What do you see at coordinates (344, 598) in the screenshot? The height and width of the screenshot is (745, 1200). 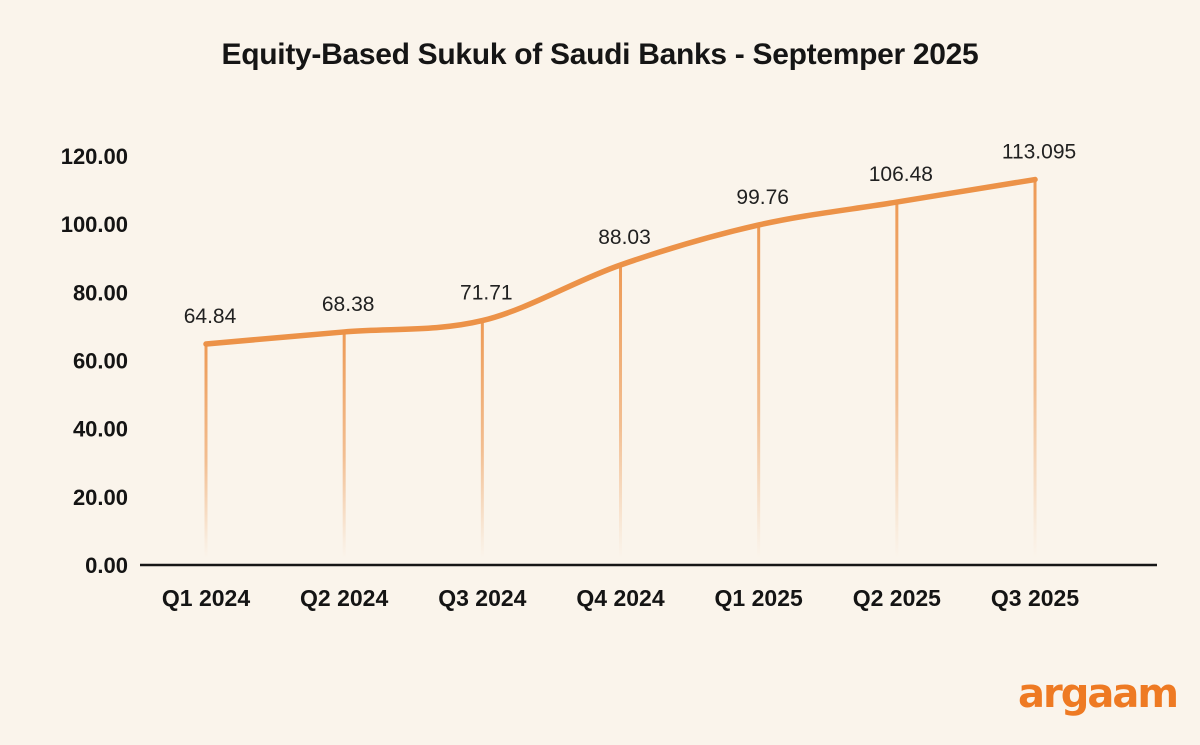 I see `x-axis-tick-label: Q2 2024` at bounding box center [344, 598].